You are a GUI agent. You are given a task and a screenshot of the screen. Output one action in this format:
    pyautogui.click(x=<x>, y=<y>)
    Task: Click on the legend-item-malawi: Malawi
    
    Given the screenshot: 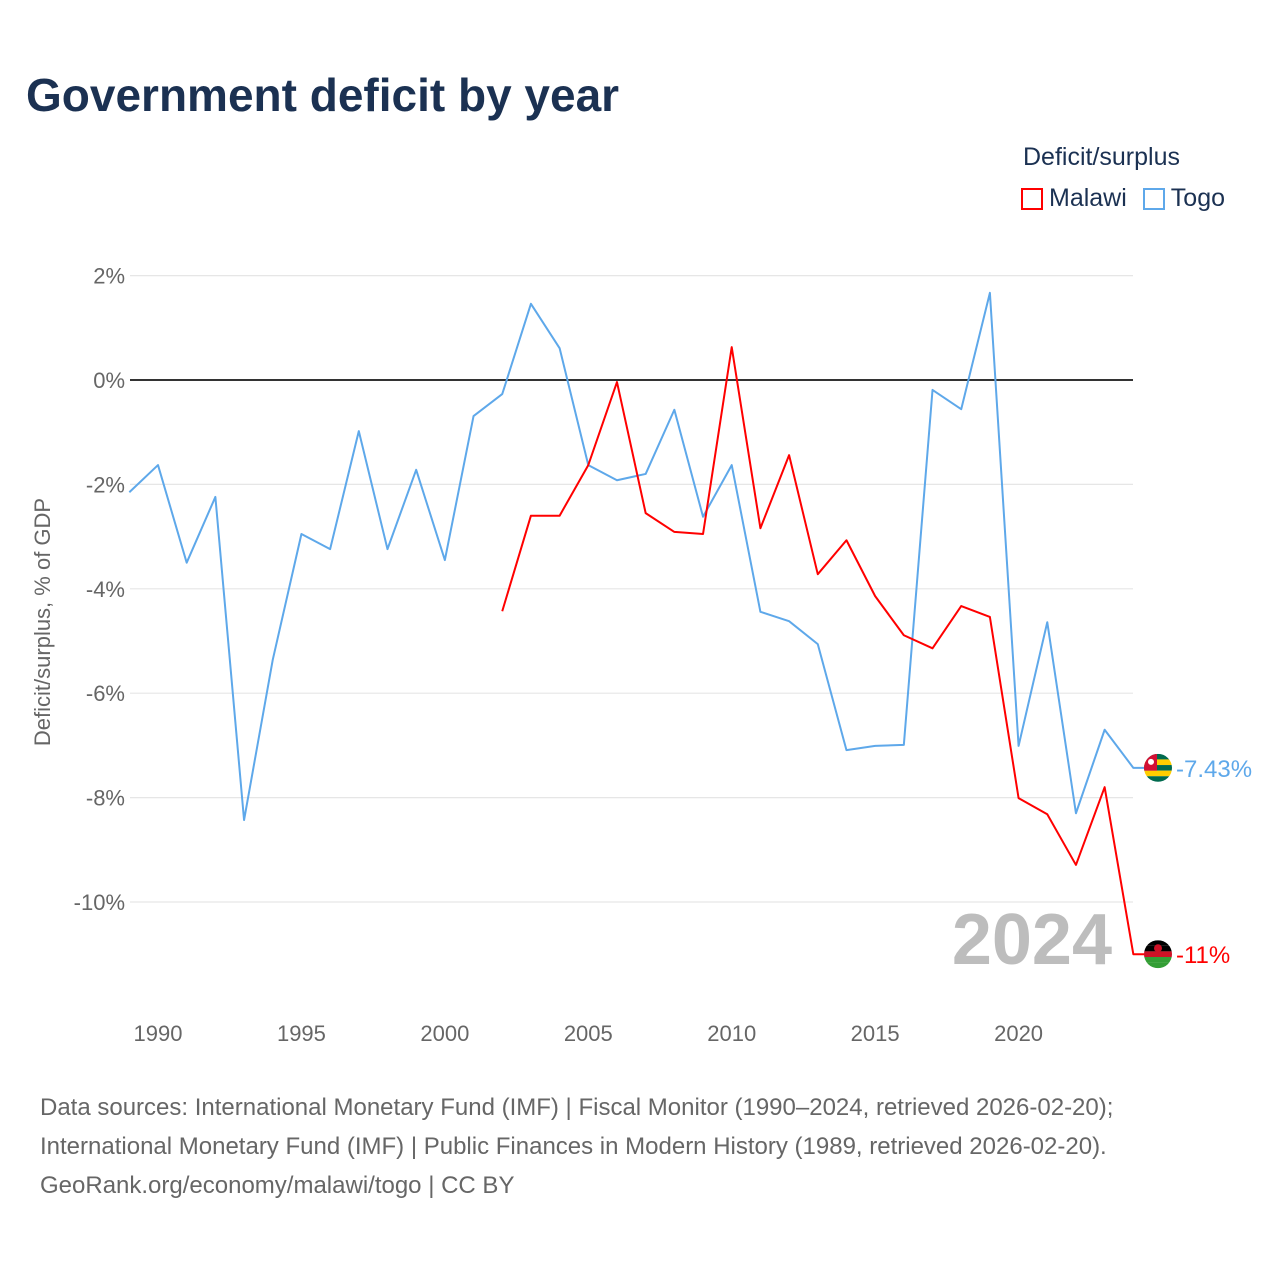 What is the action you would take?
    pyautogui.click(x=1074, y=198)
    